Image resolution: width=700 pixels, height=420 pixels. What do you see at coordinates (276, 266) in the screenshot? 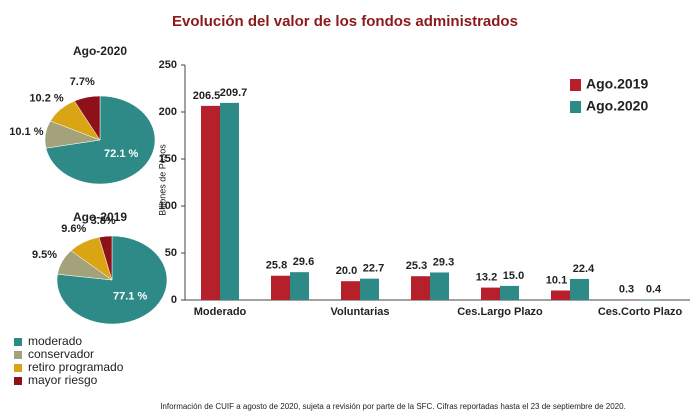
I see `value-label: 25.8` at bounding box center [276, 266].